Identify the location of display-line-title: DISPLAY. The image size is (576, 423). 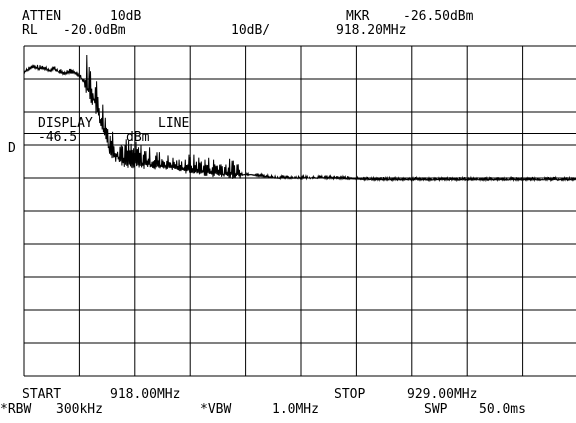
(65, 123).